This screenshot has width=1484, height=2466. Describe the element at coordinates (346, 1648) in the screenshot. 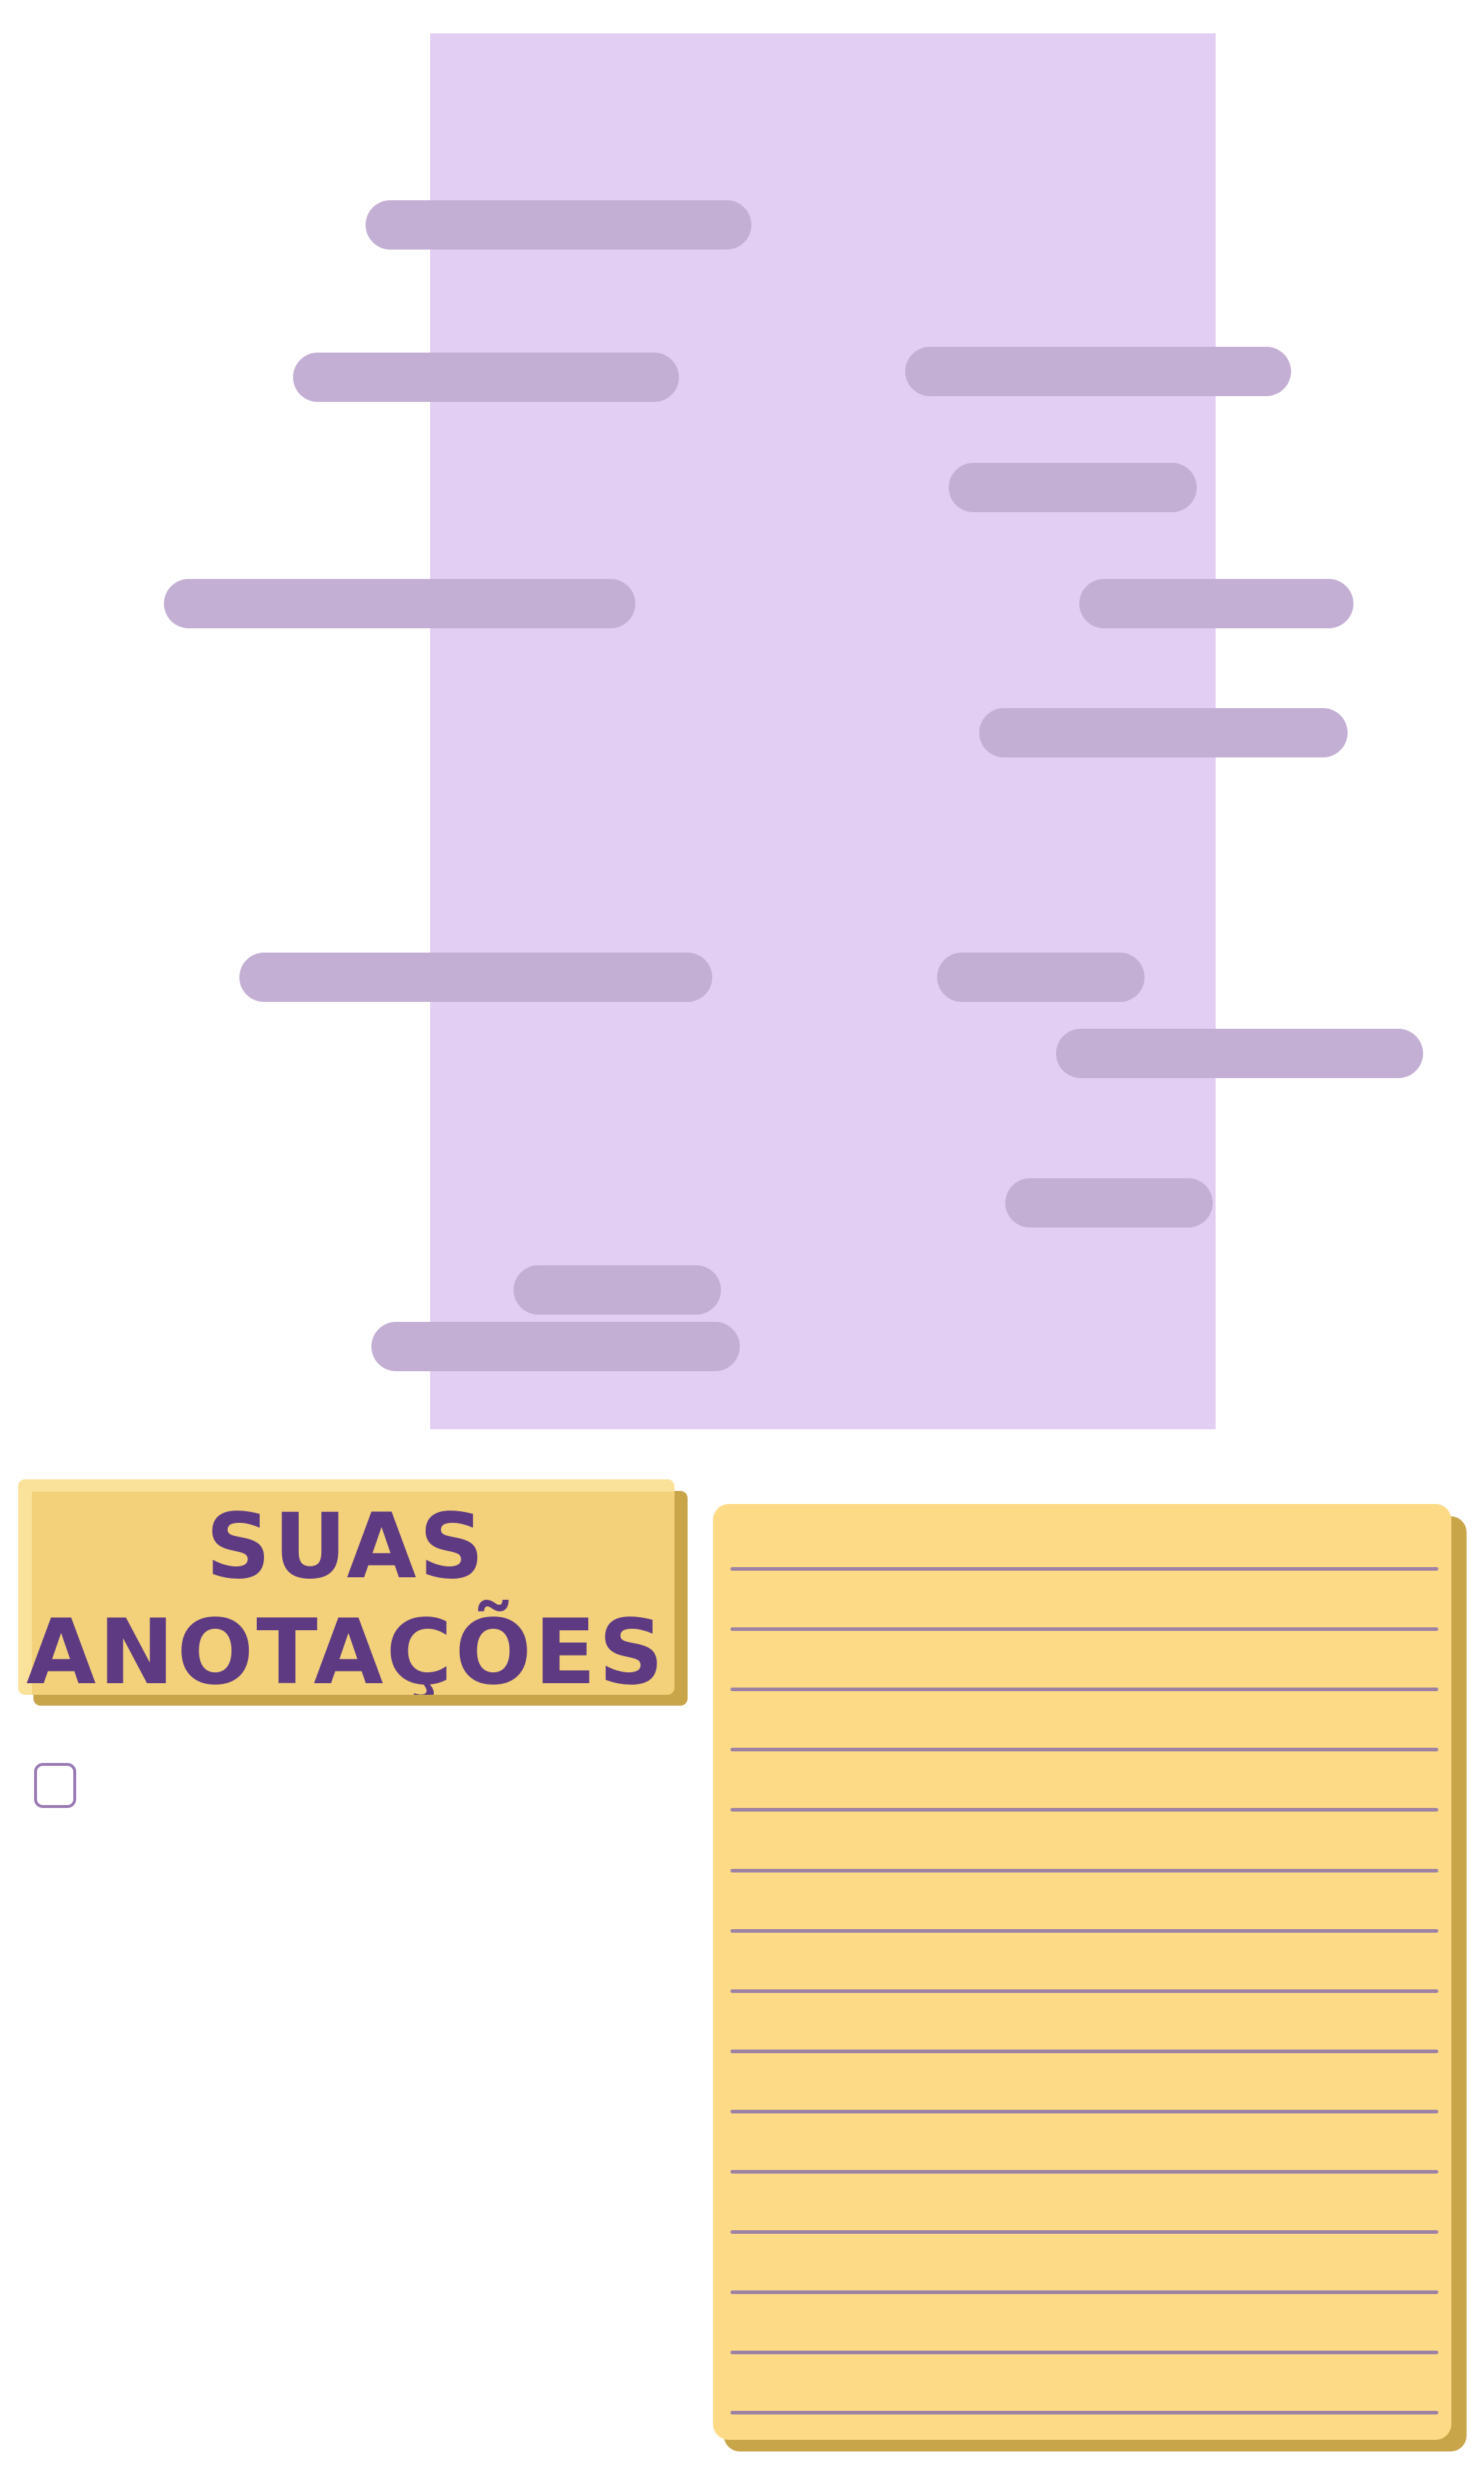

I see `title-line-2: ANOTAÇÕES` at that location.